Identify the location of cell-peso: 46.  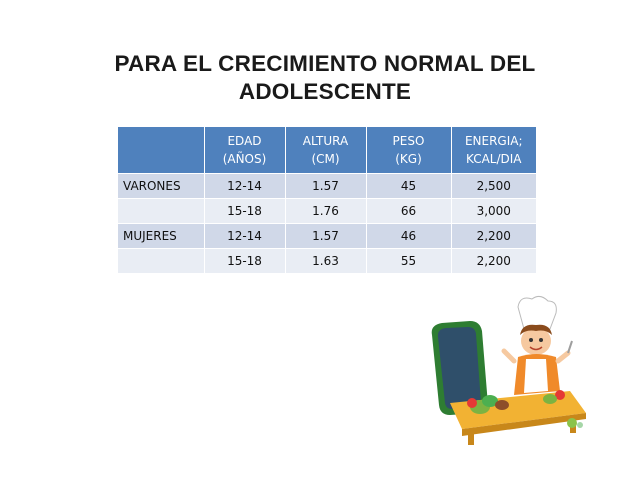
(409, 236).